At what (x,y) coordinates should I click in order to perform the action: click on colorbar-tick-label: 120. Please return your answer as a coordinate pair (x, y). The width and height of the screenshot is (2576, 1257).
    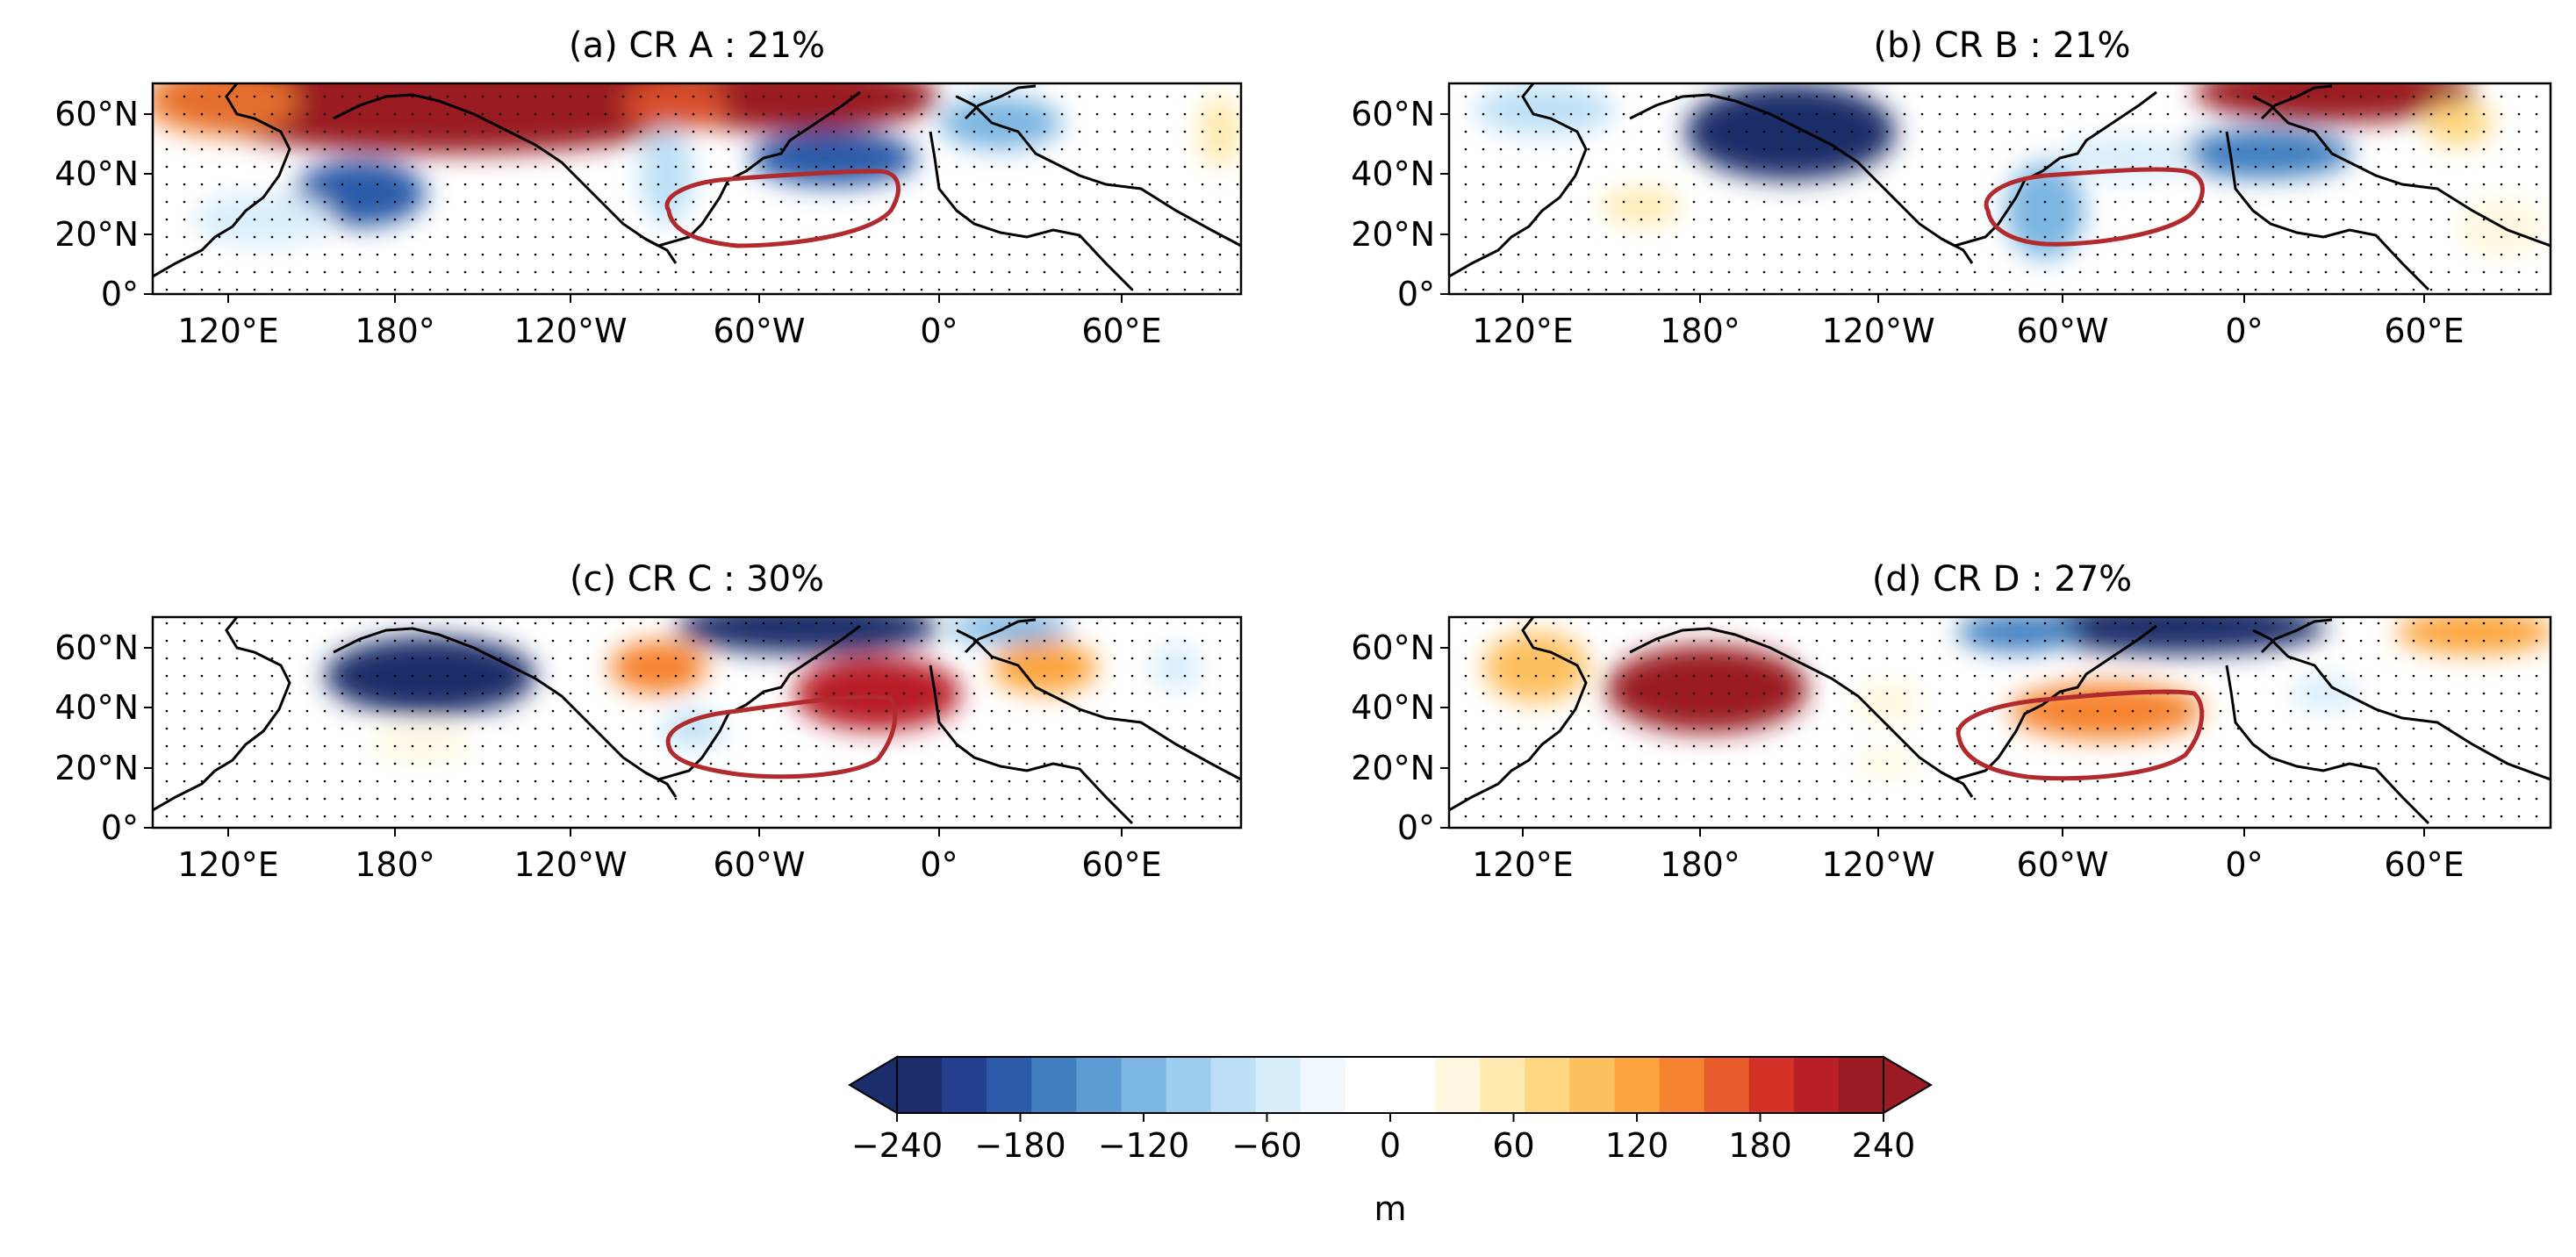
    Looking at the image, I should click on (1637, 1145).